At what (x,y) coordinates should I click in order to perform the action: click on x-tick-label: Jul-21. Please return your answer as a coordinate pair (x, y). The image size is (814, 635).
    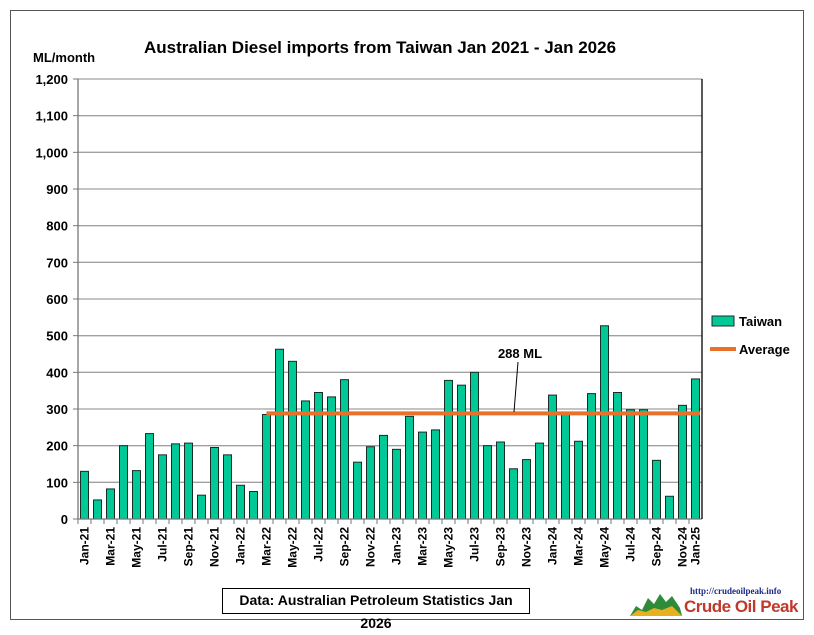
    Looking at the image, I should click on (163, 544).